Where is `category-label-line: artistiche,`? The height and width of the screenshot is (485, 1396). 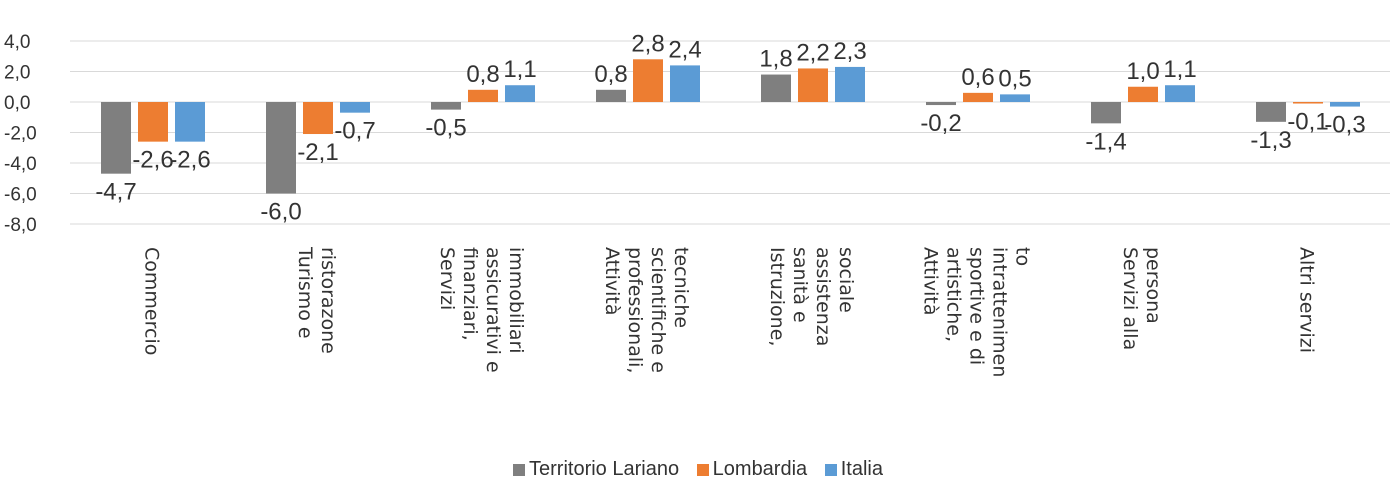 category-label-line: artistiche, is located at coordinates (954, 294).